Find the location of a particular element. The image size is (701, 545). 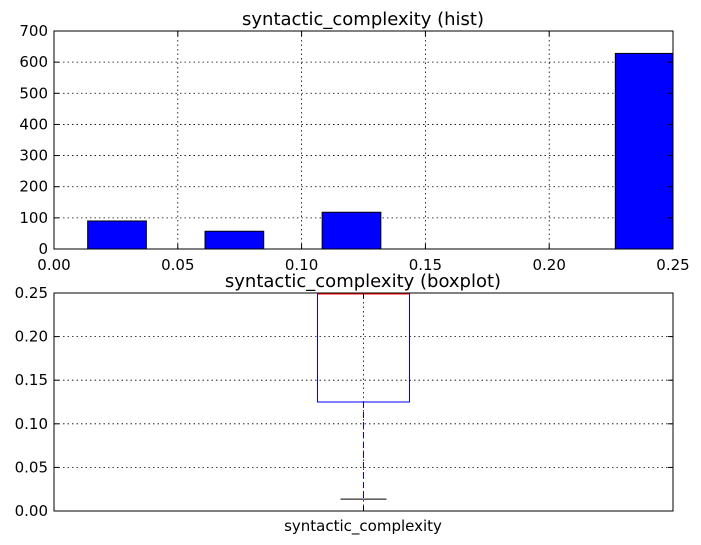

boxplot-y-tick-label: 0.15 is located at coordinates (31, 380).